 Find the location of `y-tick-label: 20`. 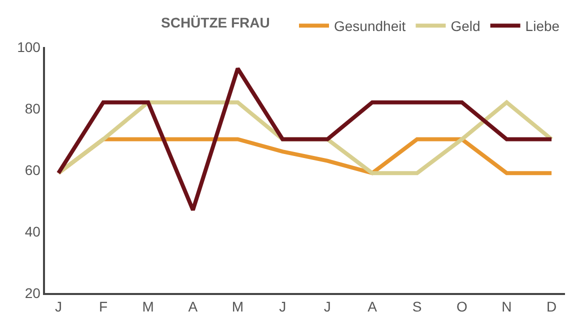

y-tick-label: 20 is located at coordinates (32, 292).